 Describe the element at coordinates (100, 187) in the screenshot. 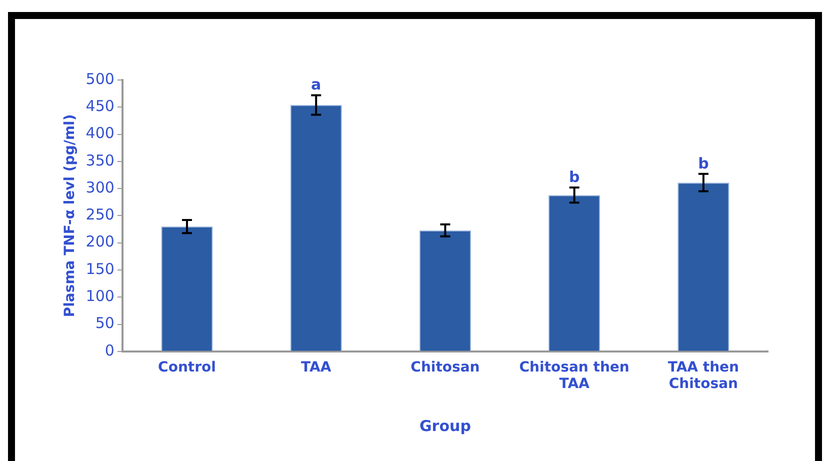

I see `y-tick-label: 300` at that location.